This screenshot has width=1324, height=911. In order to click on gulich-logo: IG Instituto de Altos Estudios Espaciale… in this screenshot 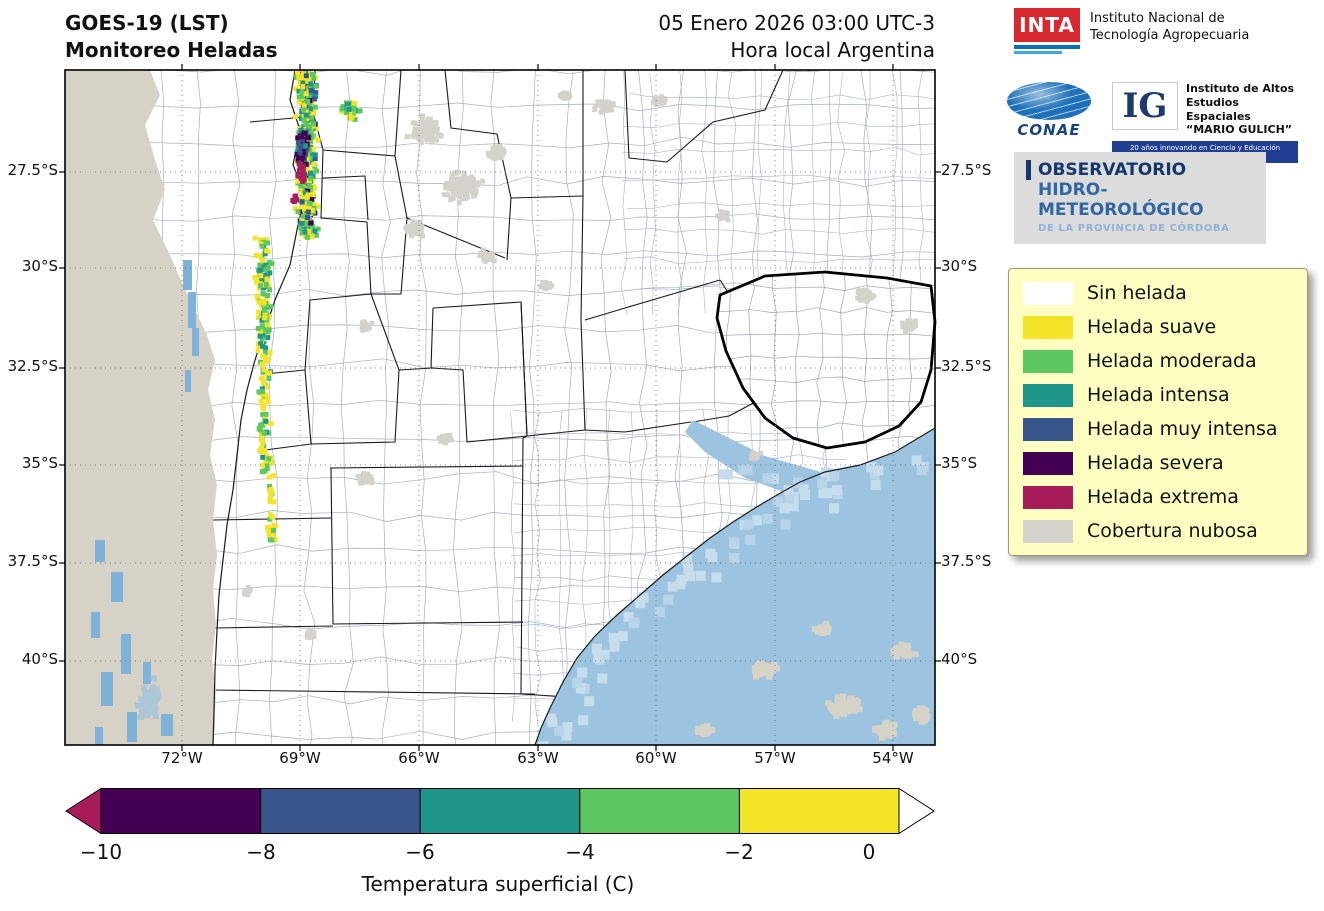, I will do `click(1205, 122)`.